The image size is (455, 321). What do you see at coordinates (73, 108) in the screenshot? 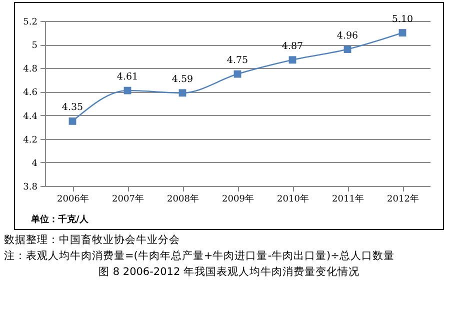
I see `data-label: 4.35` at bounding box center [73, 108].